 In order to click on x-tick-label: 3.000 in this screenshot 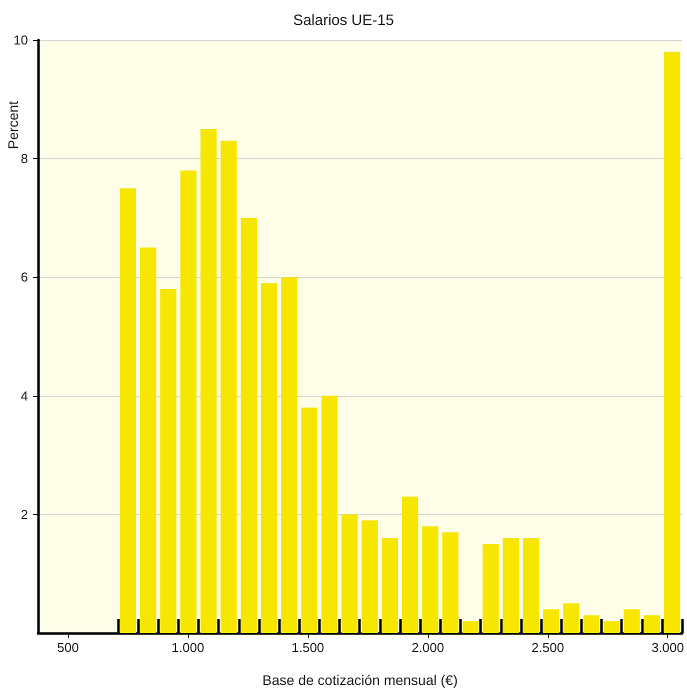, I will do `click(667, 647)`.